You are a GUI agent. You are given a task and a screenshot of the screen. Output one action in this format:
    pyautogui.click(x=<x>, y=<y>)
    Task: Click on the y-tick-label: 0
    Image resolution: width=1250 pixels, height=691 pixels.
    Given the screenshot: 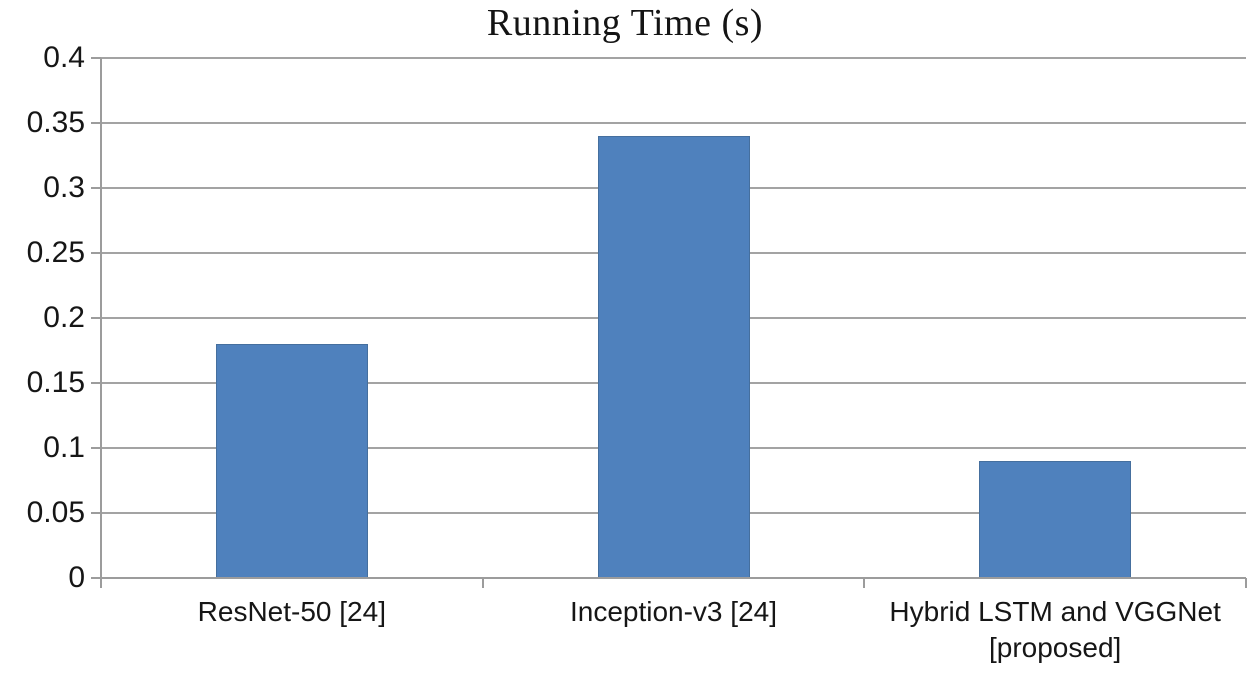 What is the action you would take?
    pyautogui.click(x=76, y=577)
    